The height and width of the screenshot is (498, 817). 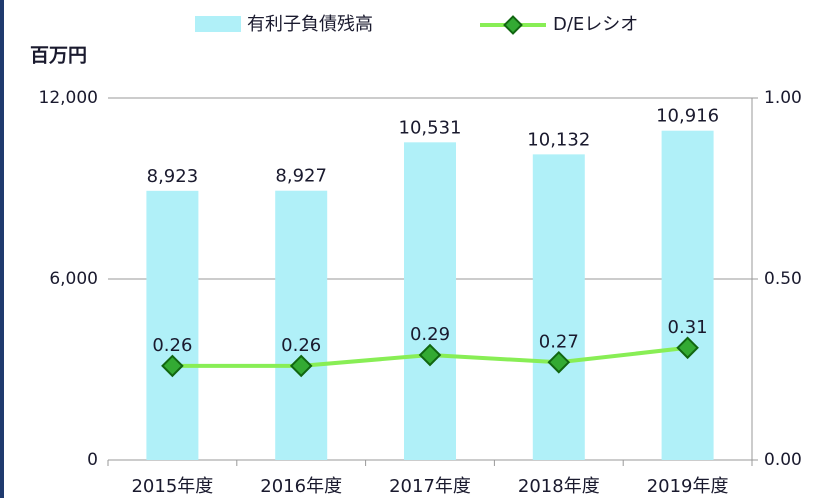 I want to click on y-tick-label: 0, so click(x=92, y=460).